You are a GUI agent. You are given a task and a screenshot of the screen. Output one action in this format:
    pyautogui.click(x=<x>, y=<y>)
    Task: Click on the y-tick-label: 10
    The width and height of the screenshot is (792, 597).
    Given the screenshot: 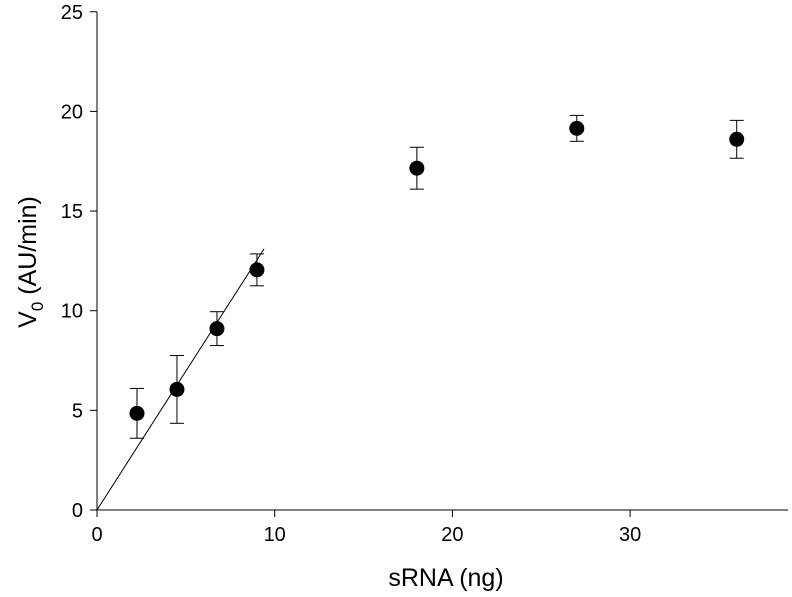 What is the action you would take?
    pyautogui.click(x=72, y=312)
    